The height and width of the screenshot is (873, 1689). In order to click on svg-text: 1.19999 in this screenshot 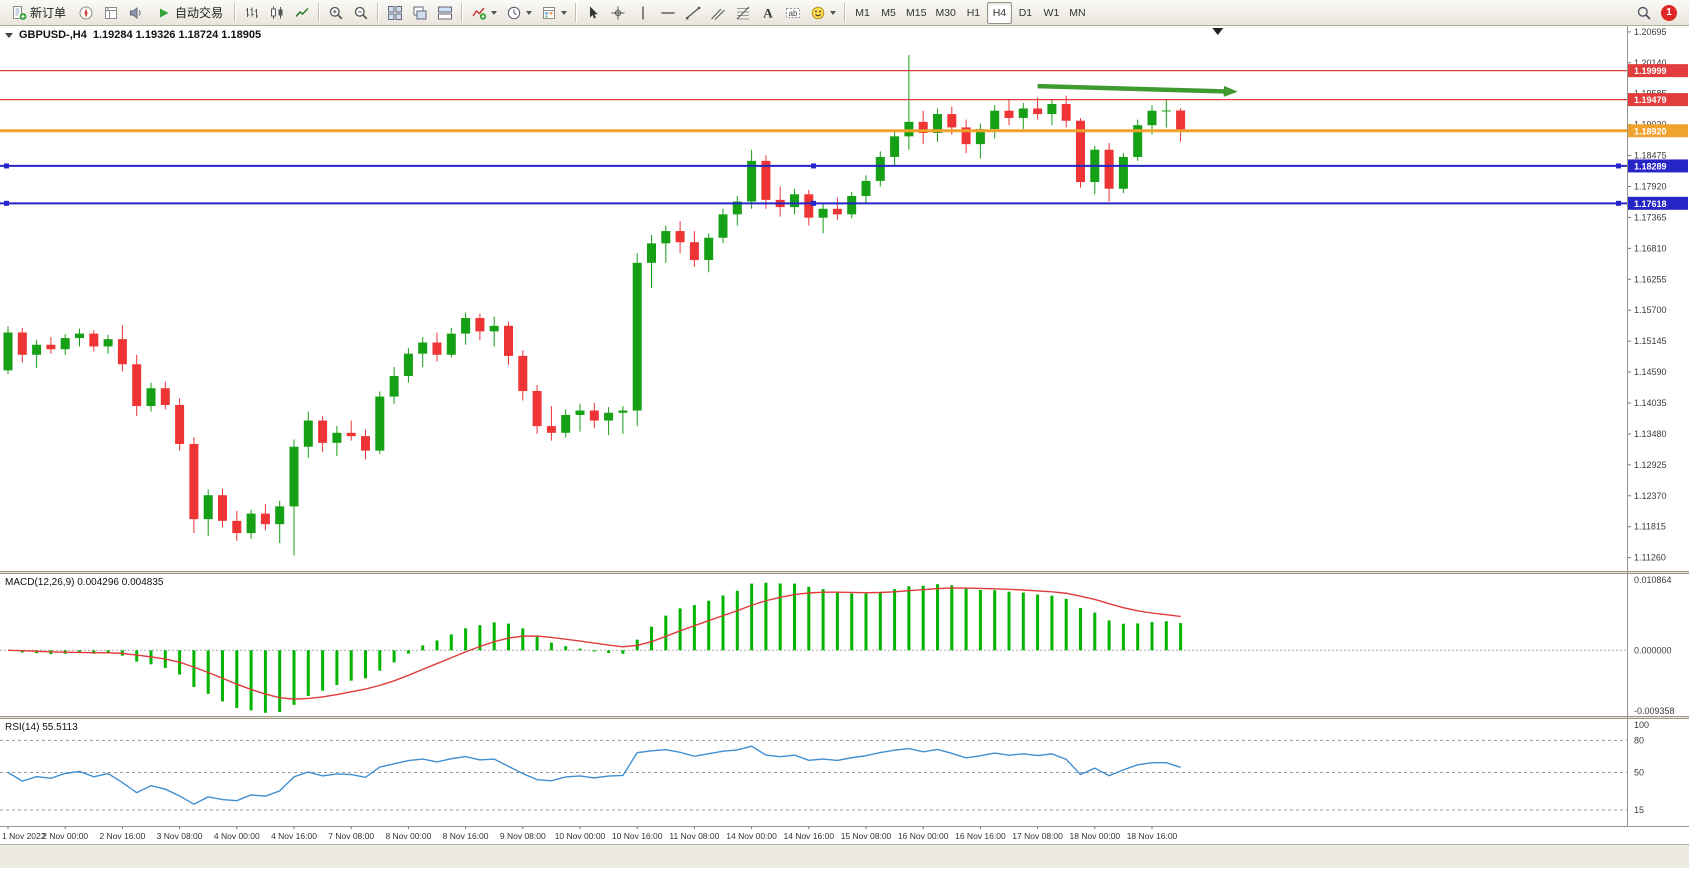, I will do `click(1650, 71)`.